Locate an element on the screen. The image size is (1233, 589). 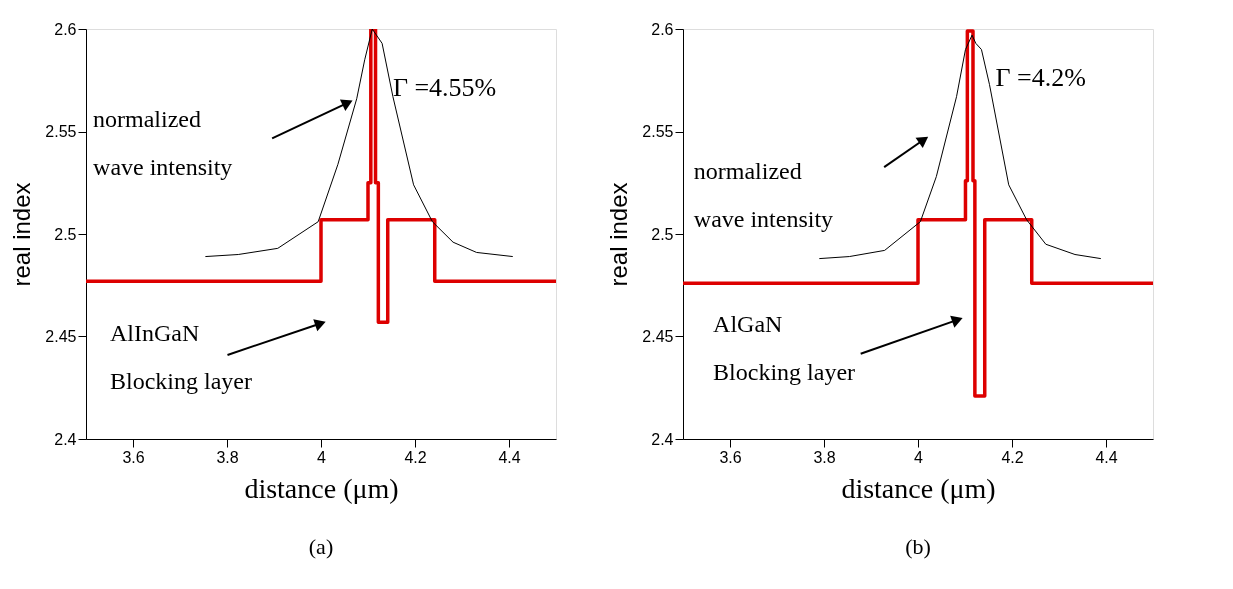
annotation: Γ =4.55% is located at coordinates (444, 88).